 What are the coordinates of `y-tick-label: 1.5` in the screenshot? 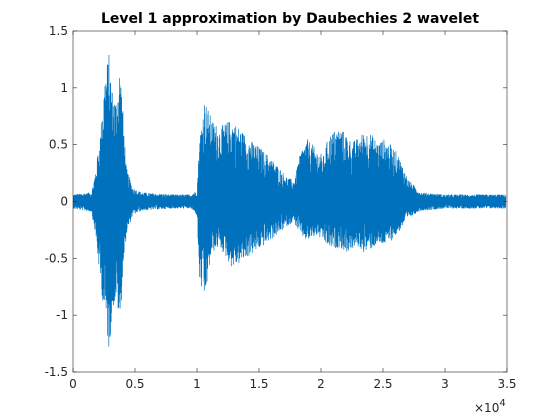 It's located at (58, 31).